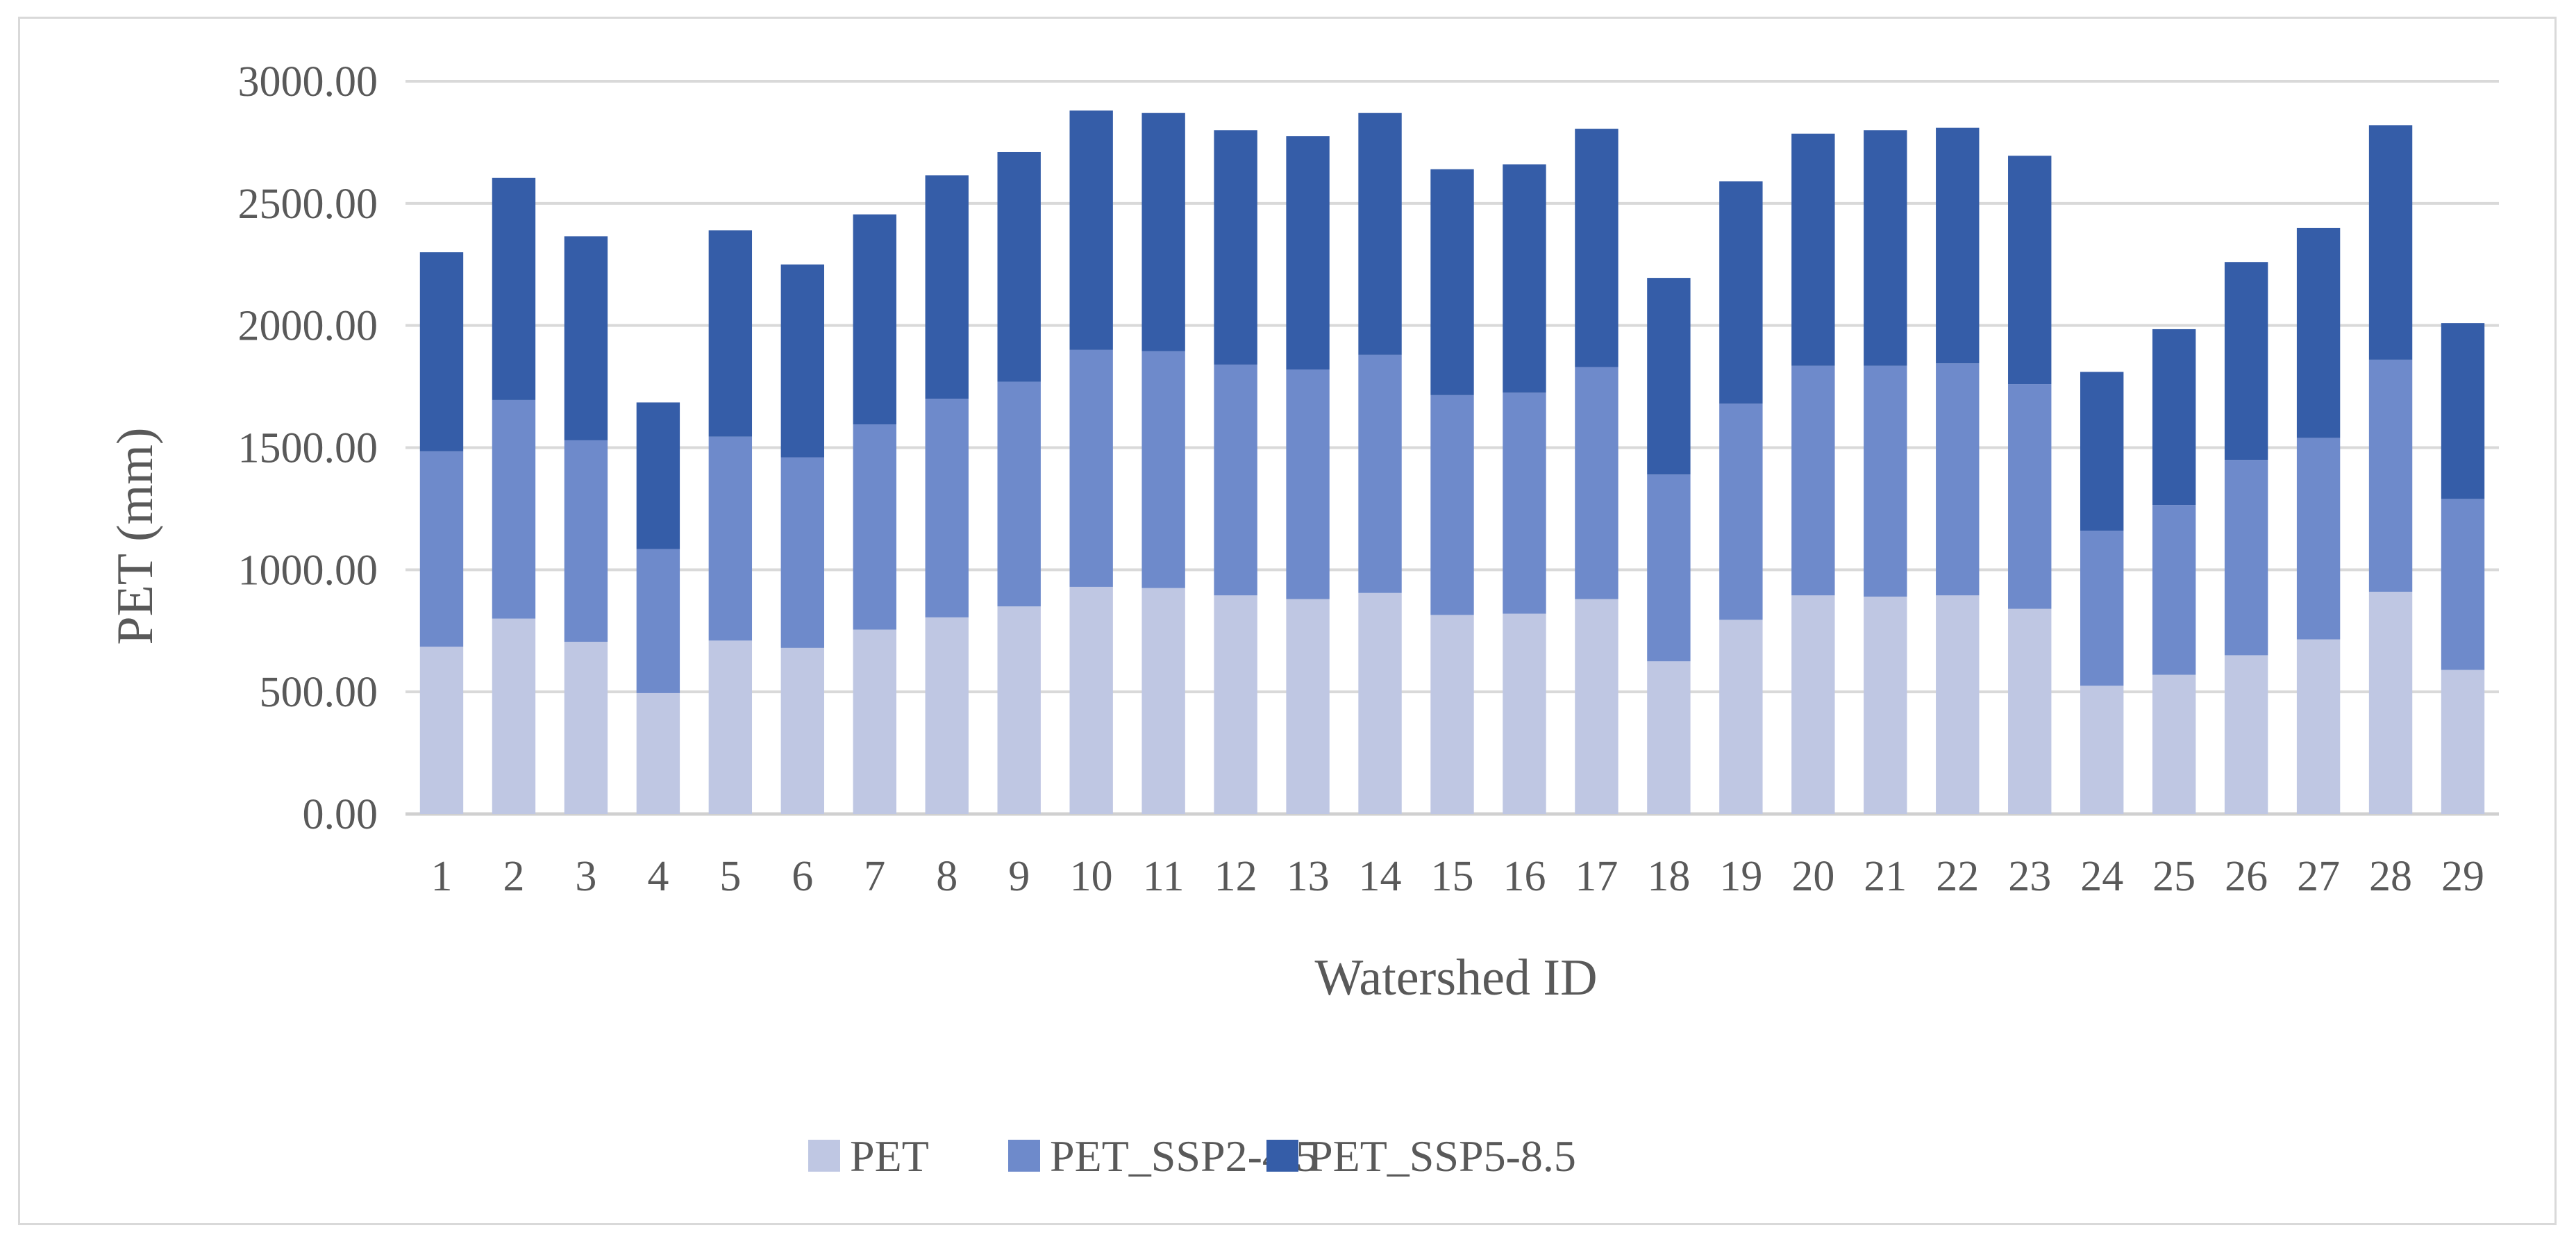 The image size is (2576, 1246). Describe the element at coordinates (2462, 877) in the screenshot. I see `x-tick-label: 29` at that location.